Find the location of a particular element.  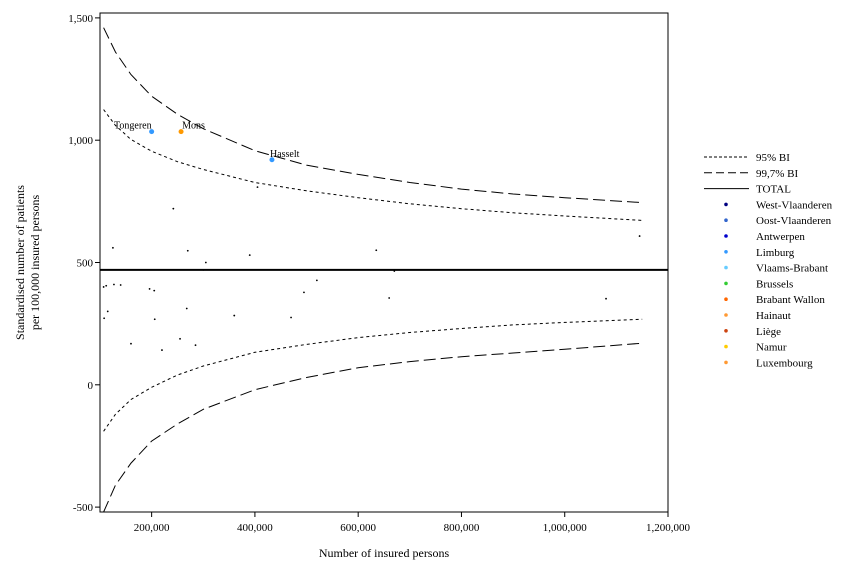

y-axis-title-line: per 100,000 insured persons is located at coordinates (35, 263).